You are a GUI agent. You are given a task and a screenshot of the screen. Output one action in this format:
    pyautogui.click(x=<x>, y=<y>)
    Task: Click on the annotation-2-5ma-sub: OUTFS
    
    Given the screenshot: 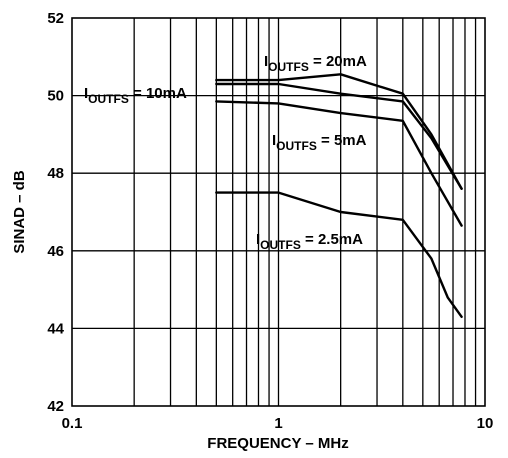 What is the action you would take?
    pyautogui.click(x=280, y=245)
    